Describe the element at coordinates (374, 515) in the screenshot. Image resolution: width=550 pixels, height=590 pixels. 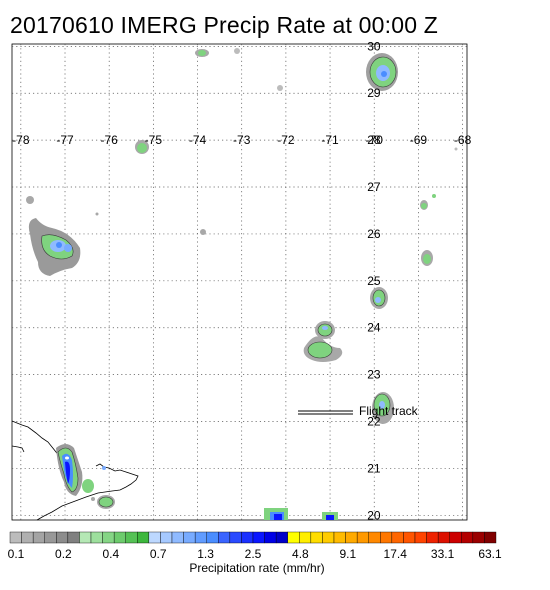
I see `latitude-label: 20` at that location.